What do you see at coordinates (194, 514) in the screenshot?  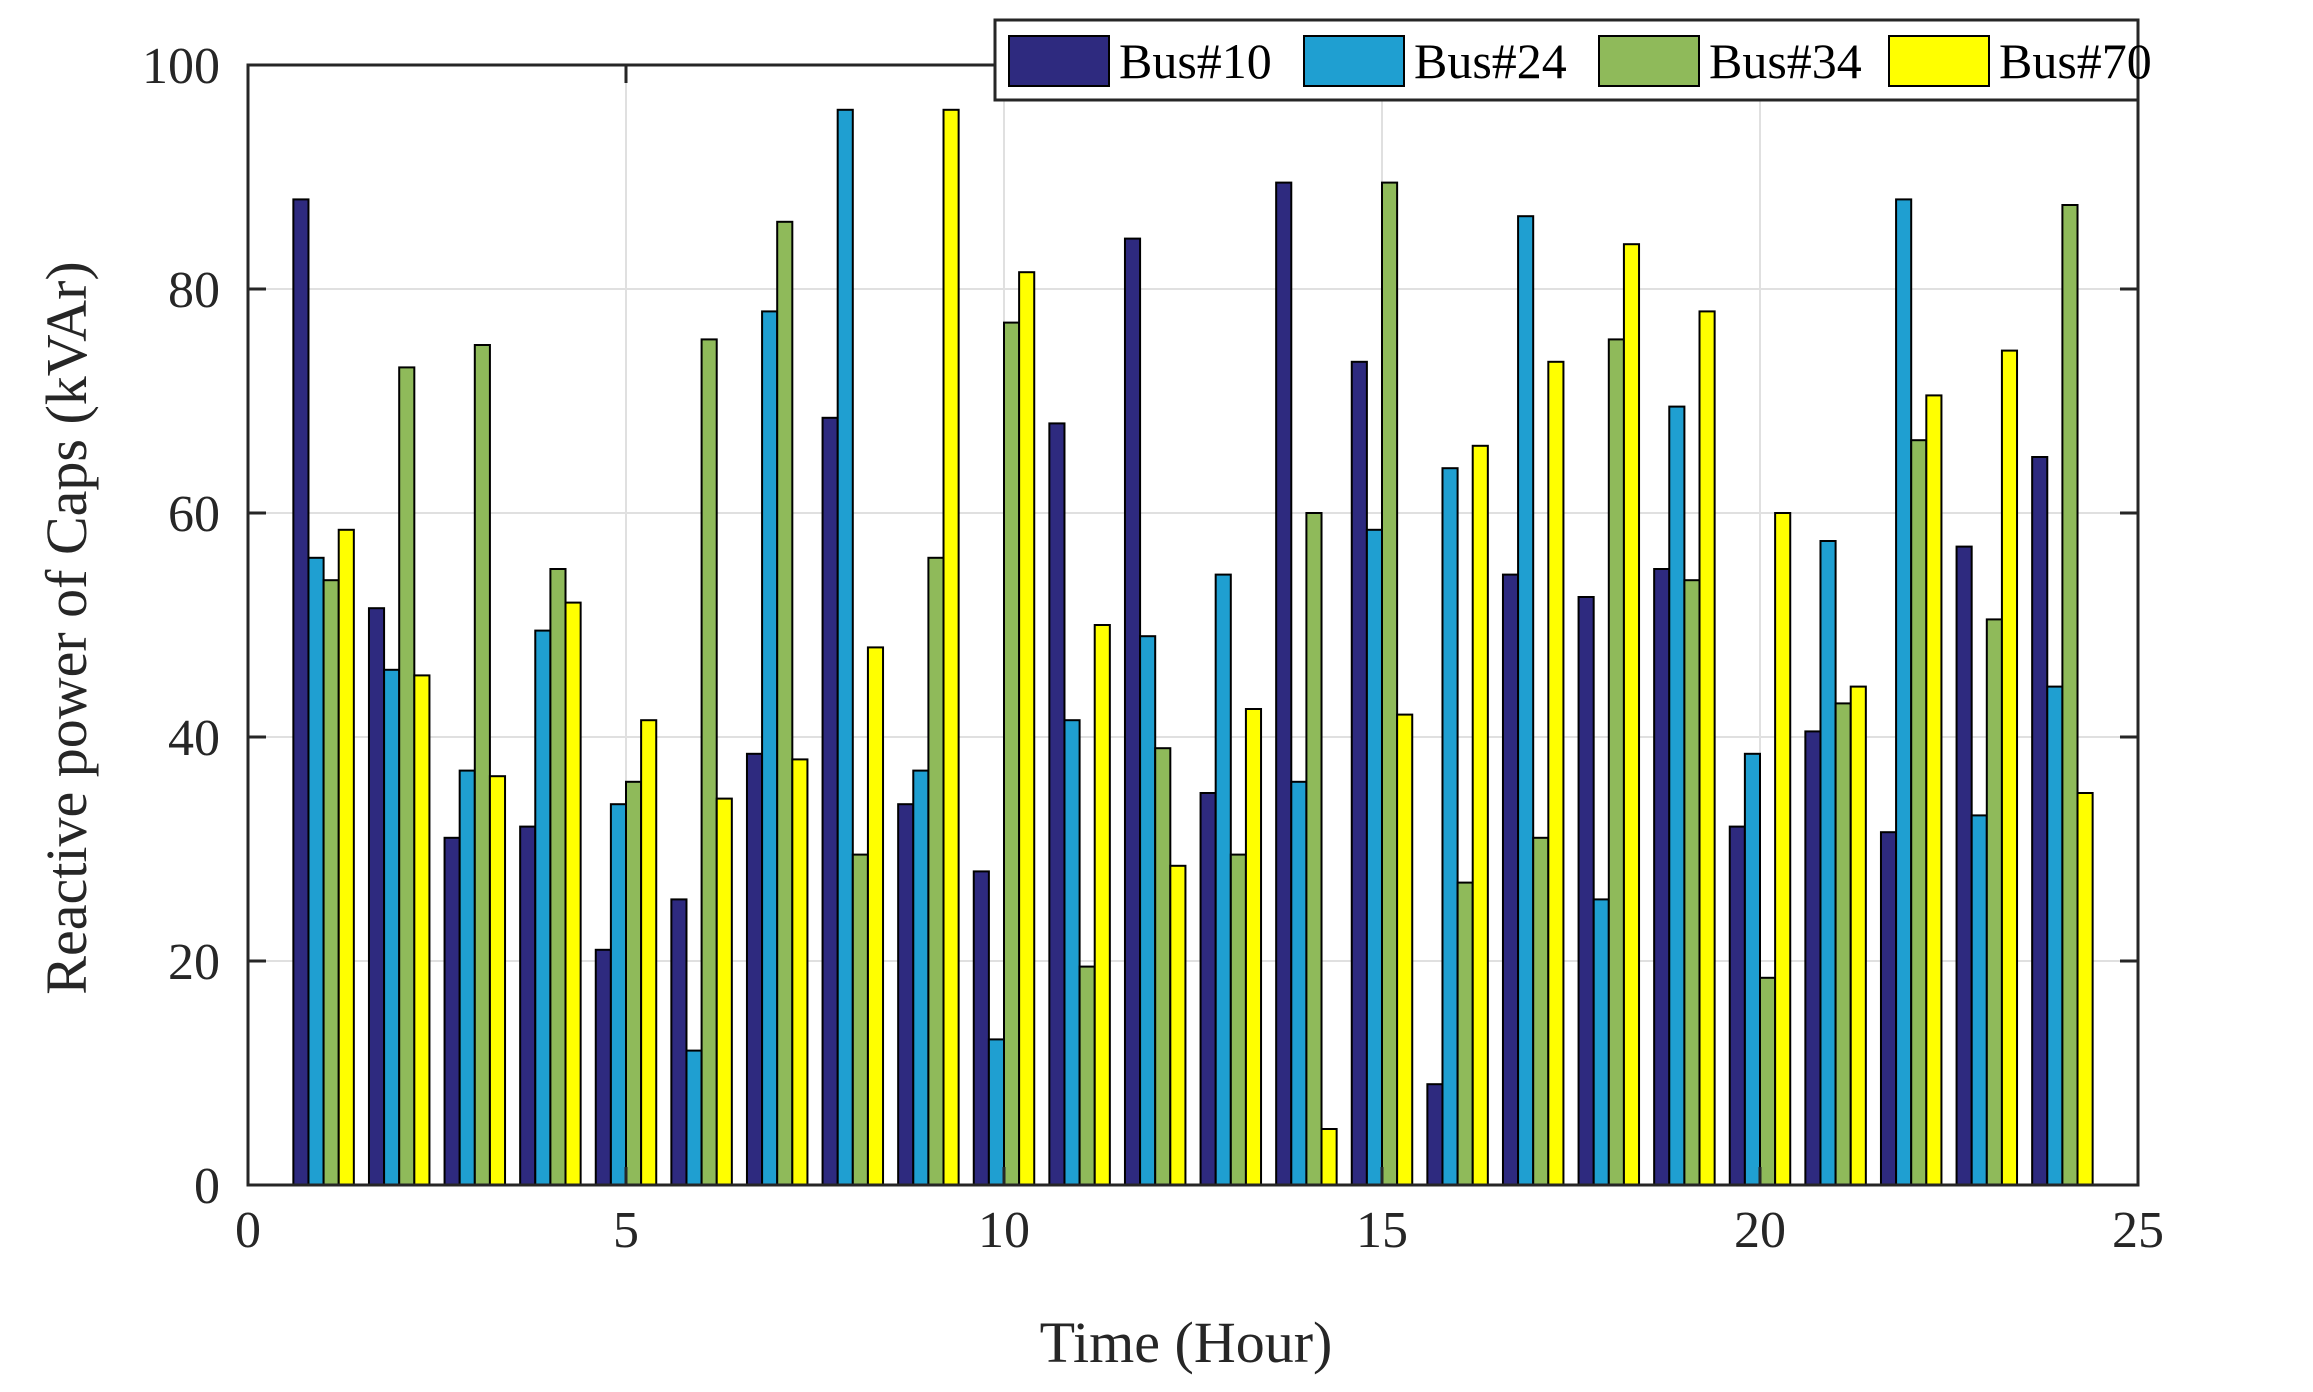 I see `y-tick-label: 60` at bounding box center [194, 514].